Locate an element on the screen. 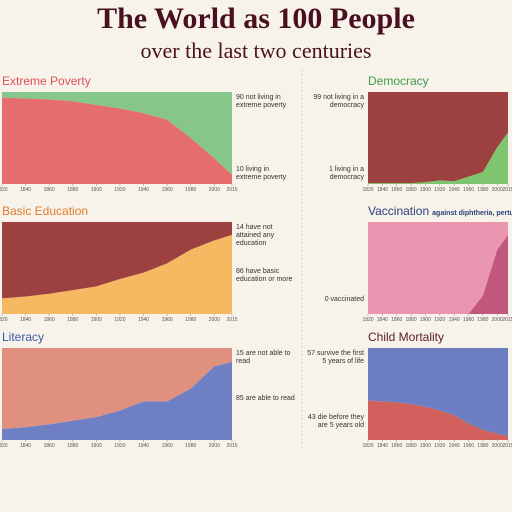 The width and height of the screenshot is (512, 512). chart-title: Basic Education is located at coordinates (45, 211).